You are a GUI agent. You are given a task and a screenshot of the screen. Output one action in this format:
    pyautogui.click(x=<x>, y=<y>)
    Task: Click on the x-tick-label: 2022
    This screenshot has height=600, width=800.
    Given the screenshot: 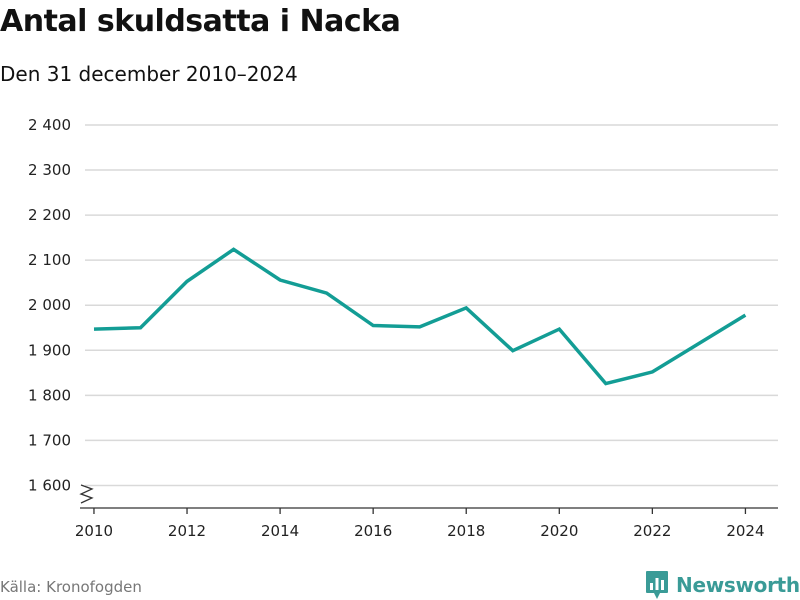 What is the action you would take?
    pyautogui.click(x=652, y=531)
    